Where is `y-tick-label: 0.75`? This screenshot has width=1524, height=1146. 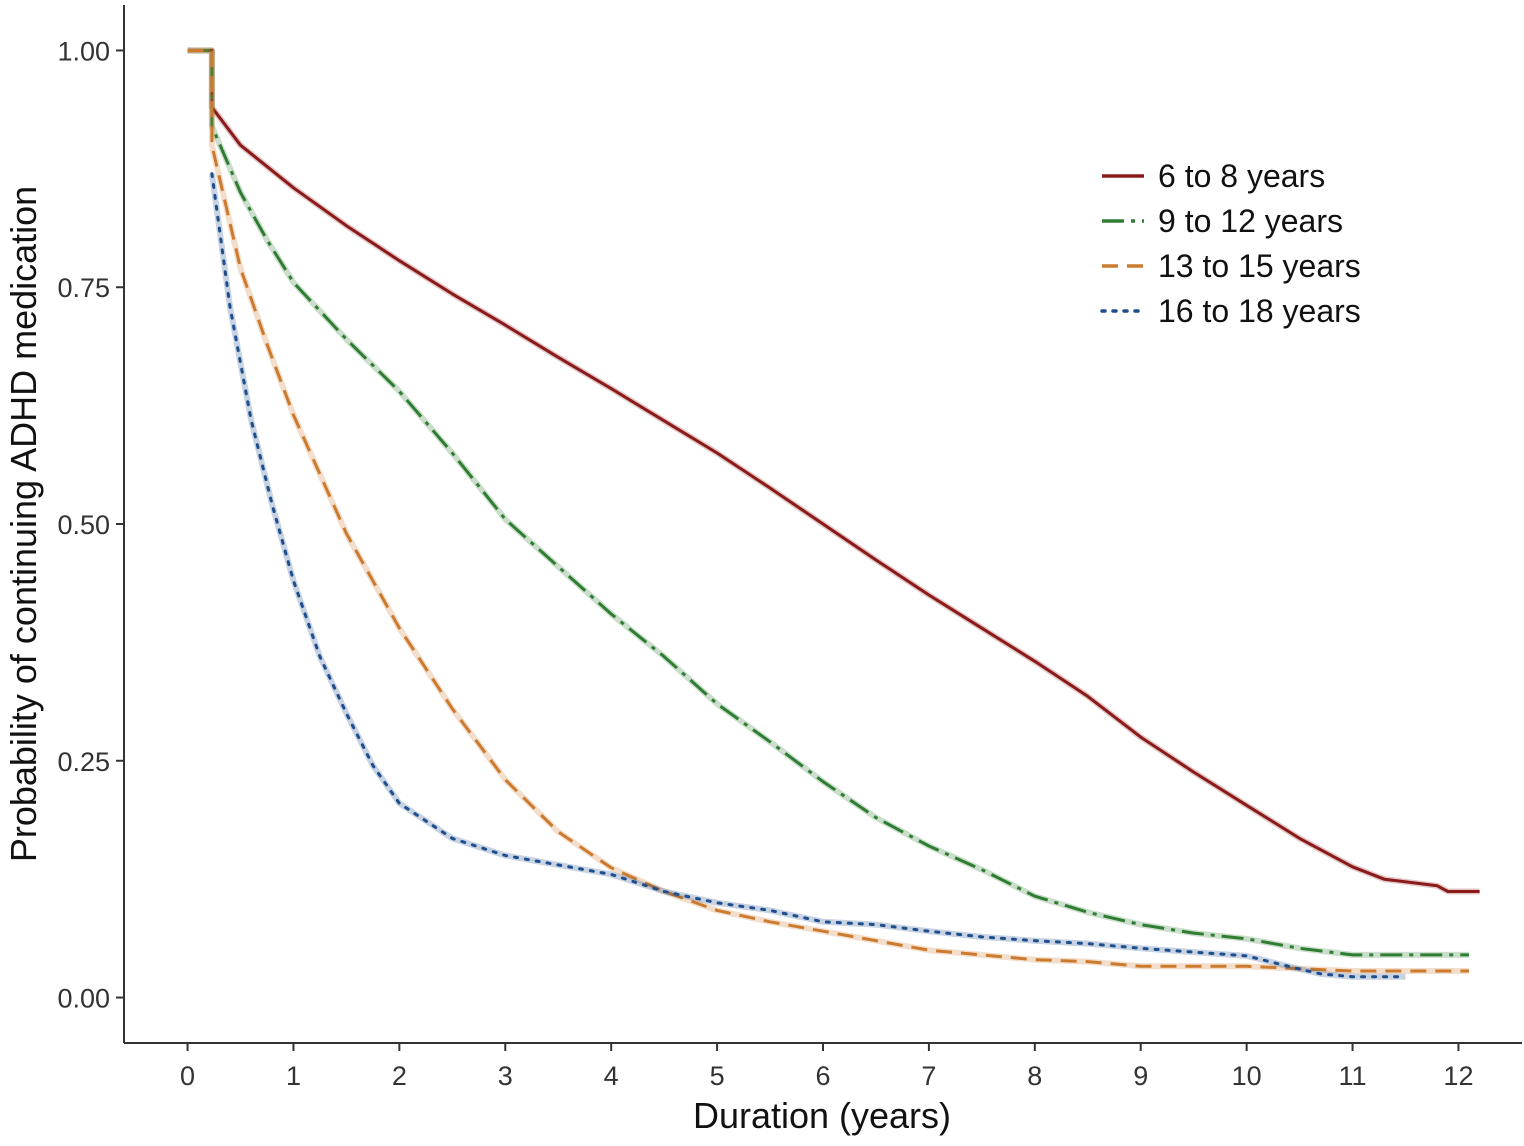 y-tick-label: 0.75 is located at coordinates (83, 288).